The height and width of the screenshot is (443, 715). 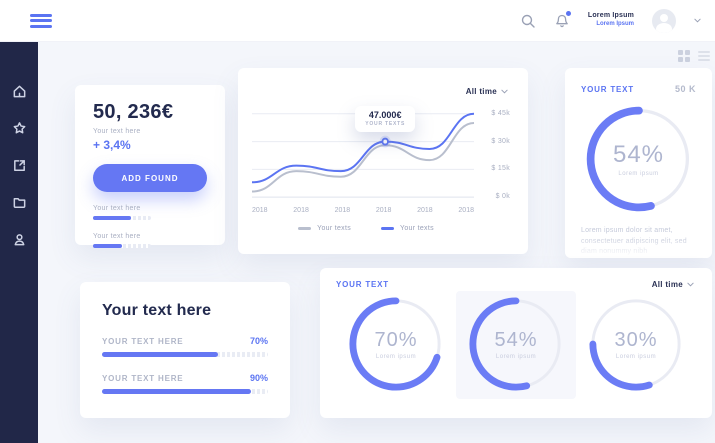 What do you see at coordinates (357, 21) in the screenshot?
I see `top-header: Lorem Ipsum Lorem Ipsum` at bounding box center [357, 21].